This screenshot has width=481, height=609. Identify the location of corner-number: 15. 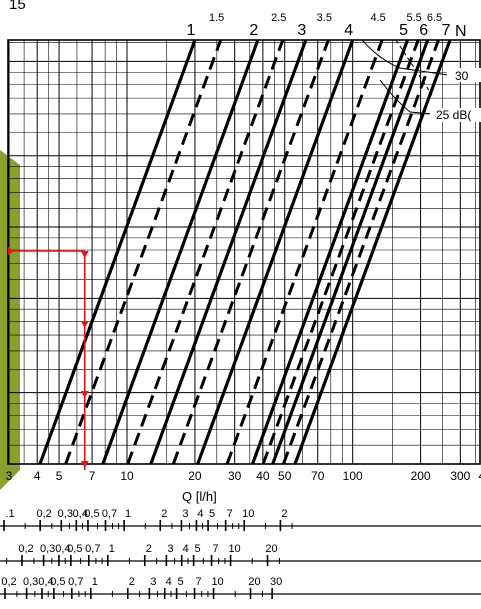
(17, 6).